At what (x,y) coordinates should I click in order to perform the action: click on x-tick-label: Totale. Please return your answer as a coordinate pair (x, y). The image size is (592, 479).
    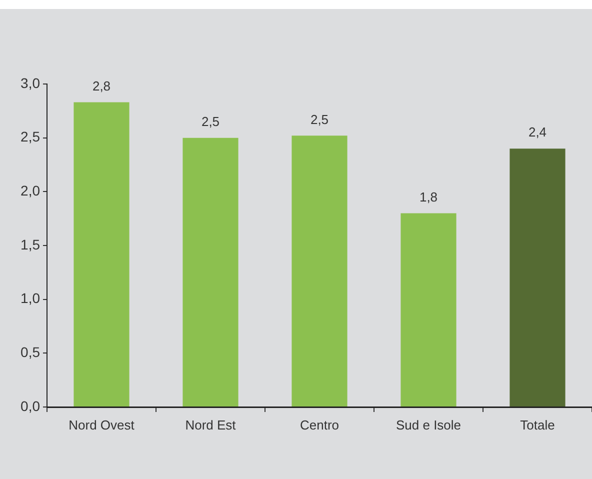
    Looking at the image, I should click on (537, 424).